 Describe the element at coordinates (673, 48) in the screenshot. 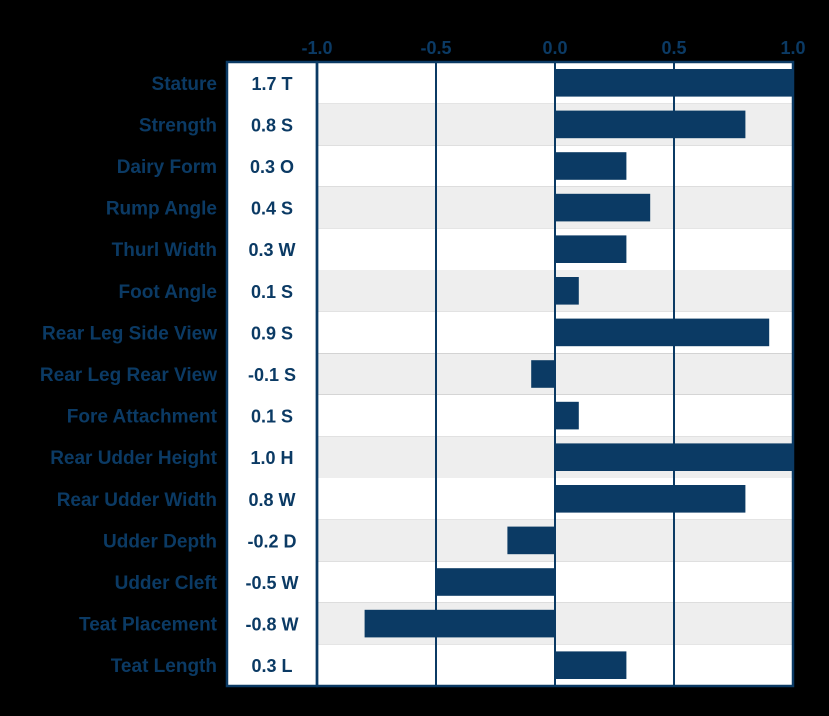

I see `x-tick-label: 0.5` at that location.